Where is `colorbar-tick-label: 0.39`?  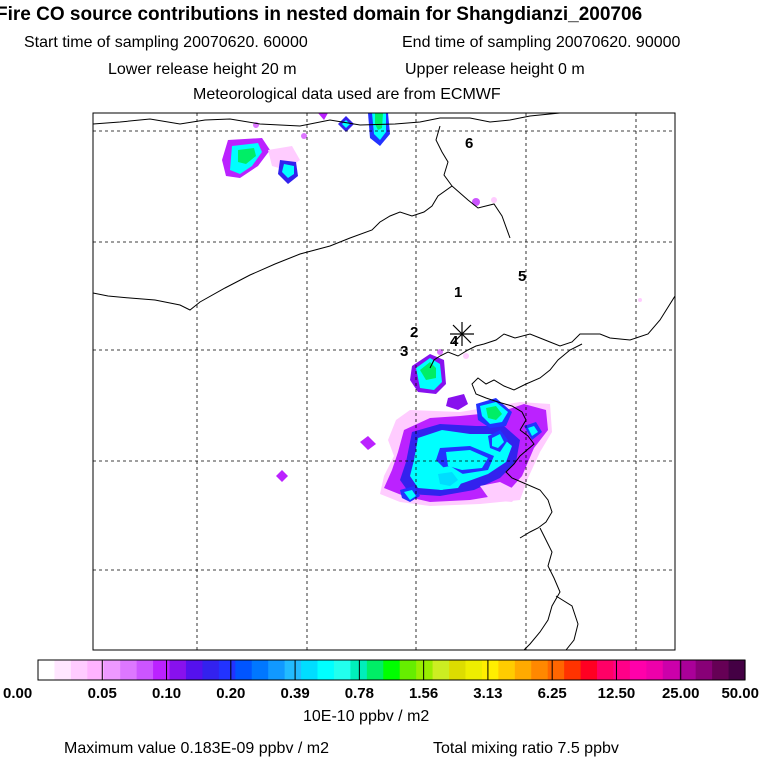 colorbar-tick-label: 0.39 is located at coordinates (294, 693).